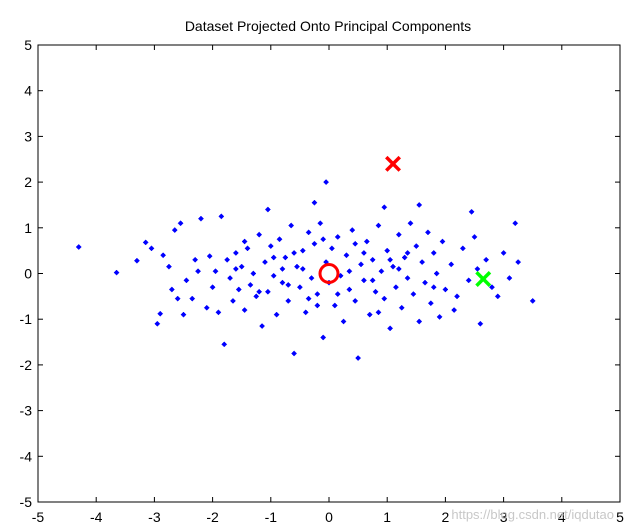 The height and width of the screenshot is (529, 640). What do you see at coordinates (26, 319) in the screenshot?
I see `y-tick-label: -1` at bounding box center [26, 319].